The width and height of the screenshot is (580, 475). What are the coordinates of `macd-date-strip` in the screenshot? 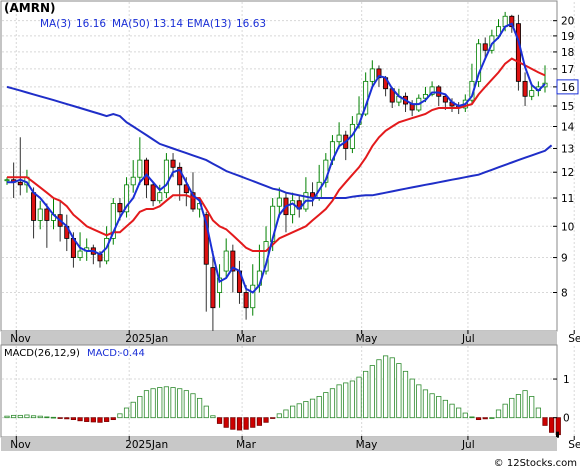 It's located at (279, 444).